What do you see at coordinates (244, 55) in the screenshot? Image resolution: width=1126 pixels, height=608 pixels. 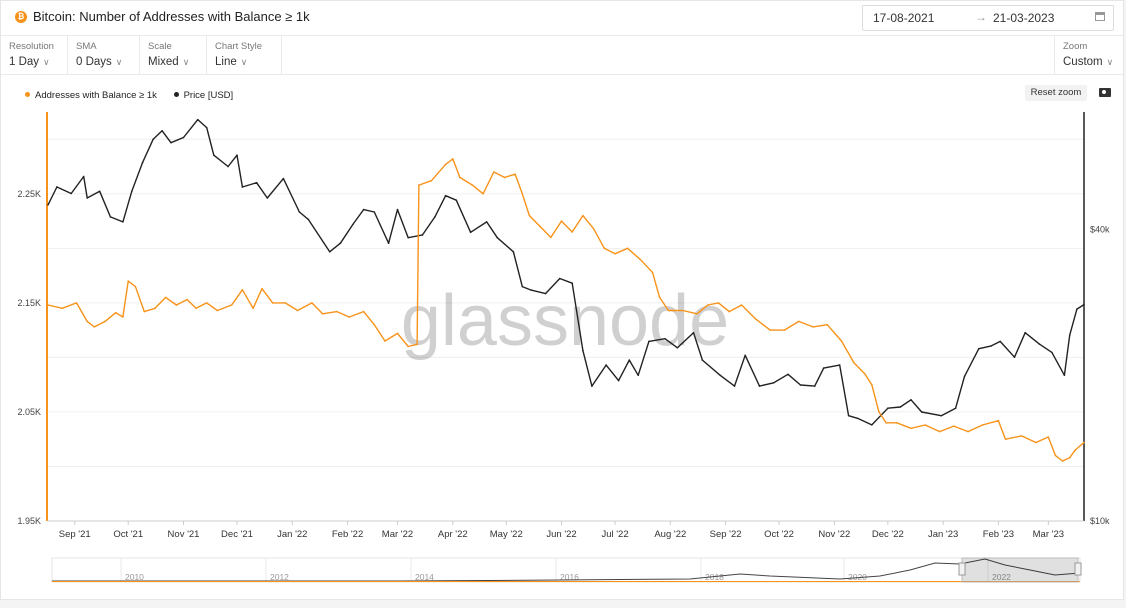 I see `chart-style-select: Chart Style Line ∨` at bounding box center [244, 55].